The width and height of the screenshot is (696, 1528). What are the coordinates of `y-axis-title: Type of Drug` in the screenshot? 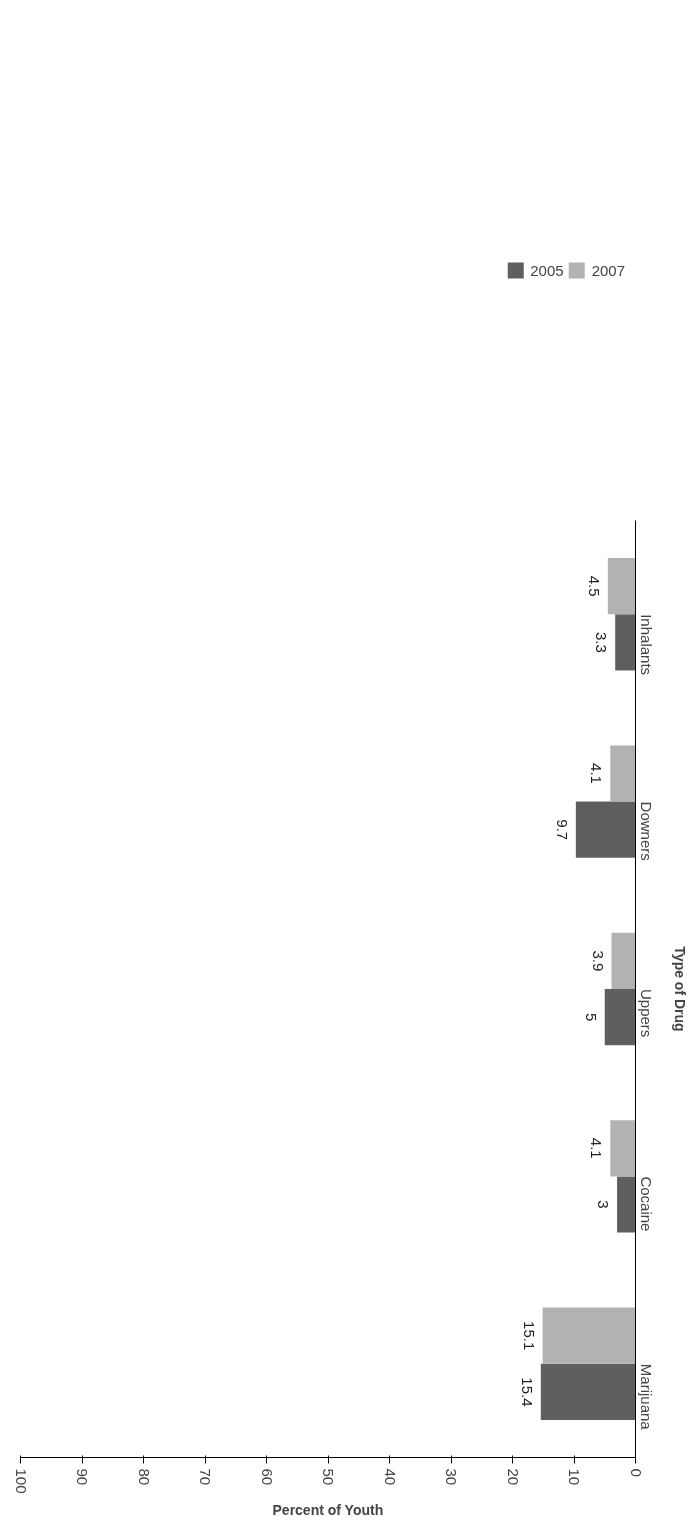 It's located at (679, 989).